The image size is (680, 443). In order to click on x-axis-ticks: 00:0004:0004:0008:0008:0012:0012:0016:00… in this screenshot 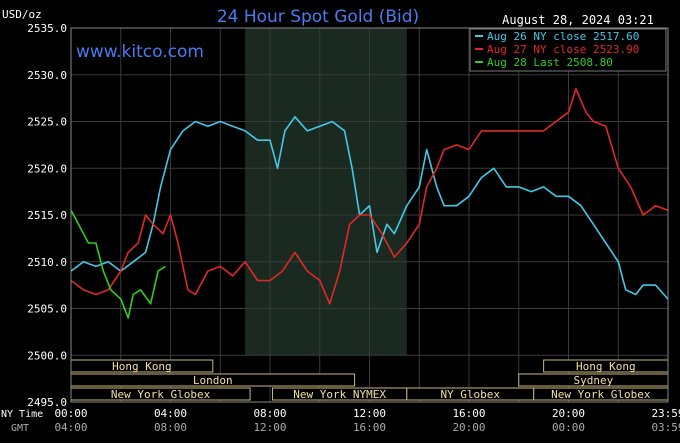, I will do `click(367, 420)`.